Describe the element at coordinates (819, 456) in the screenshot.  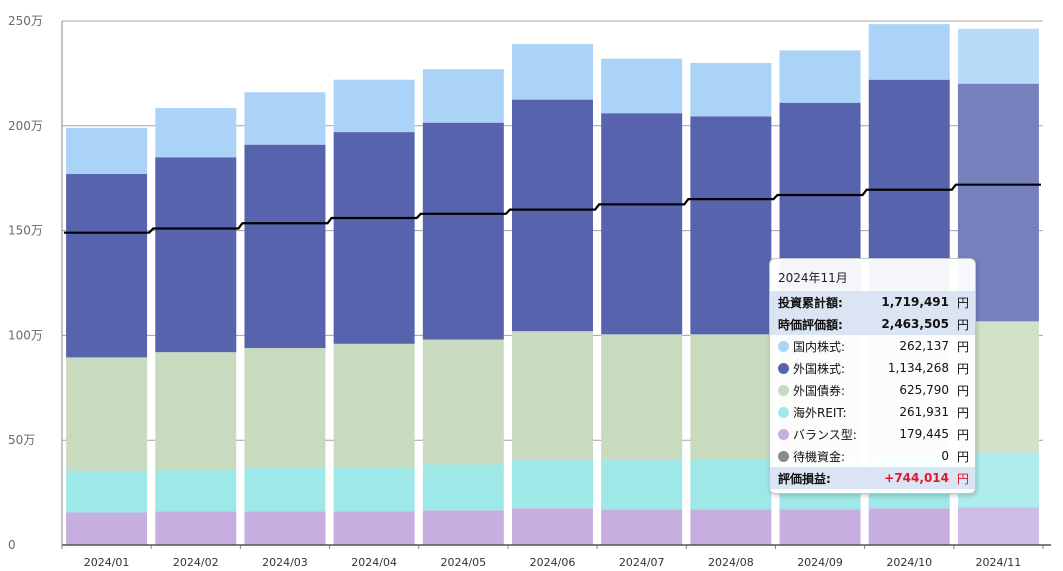
I see `tooltip-label: 待機資金:` at that location.